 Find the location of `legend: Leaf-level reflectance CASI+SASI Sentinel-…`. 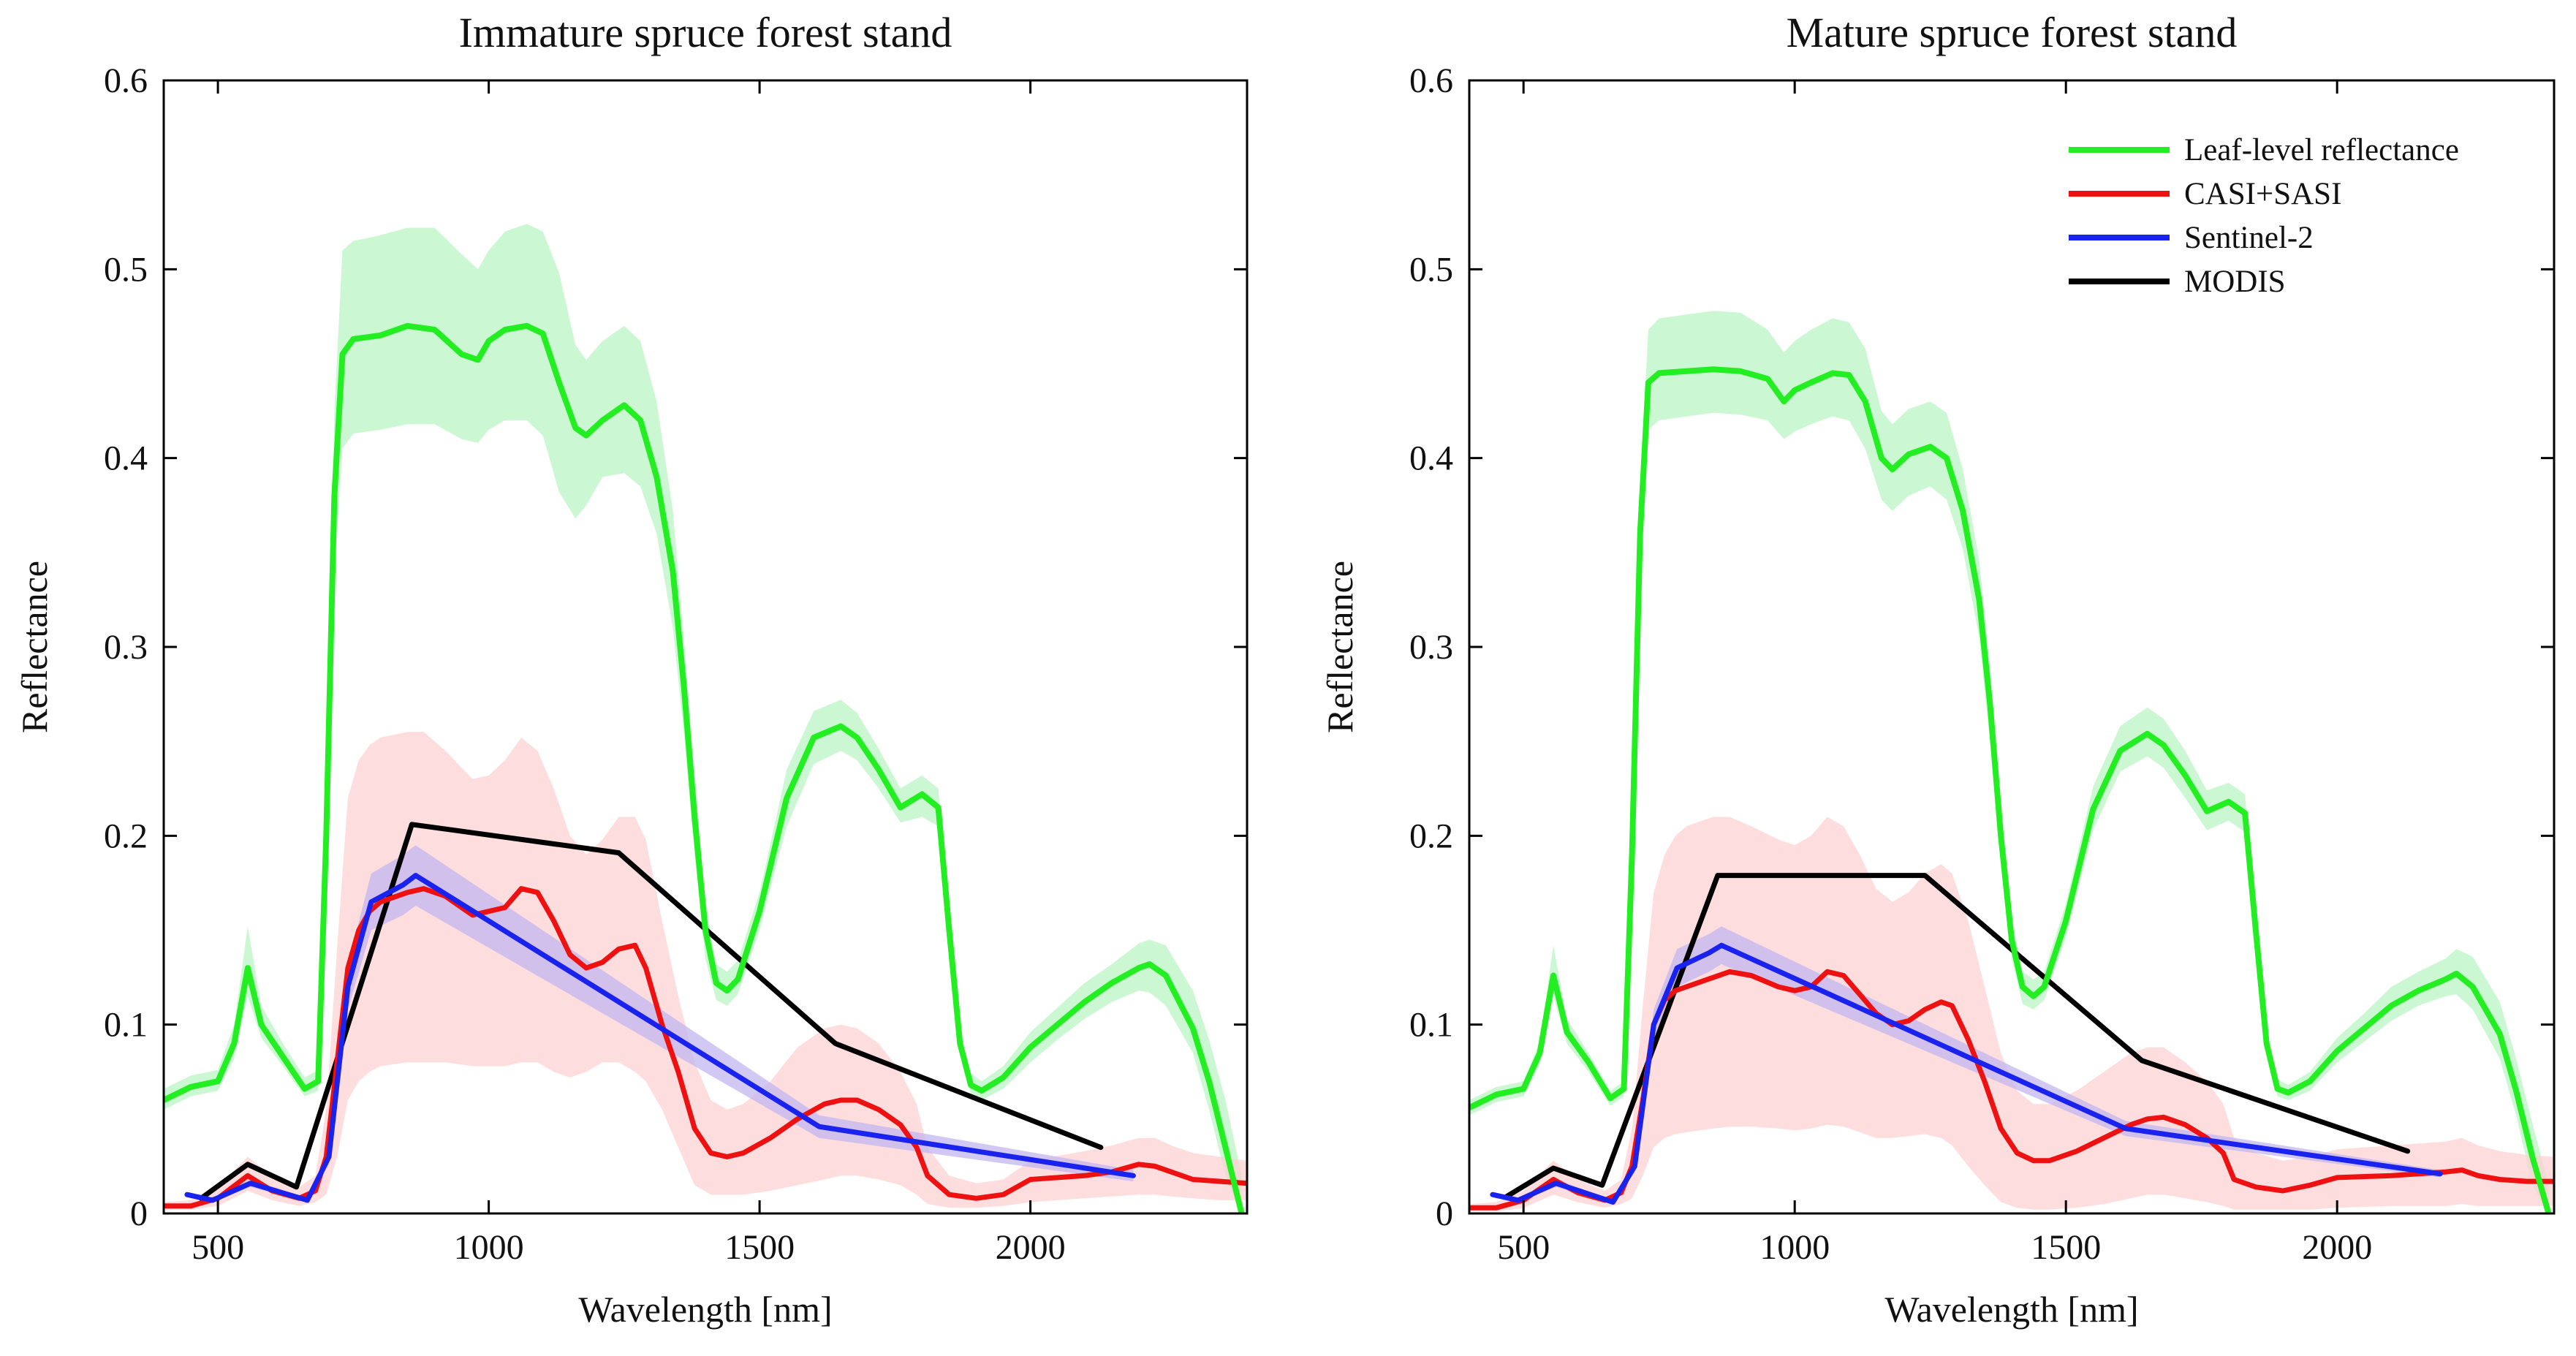

legend: Leaf-level reflectance CASI+SASI Sentinel-… is located at coordinates (2264, 216).